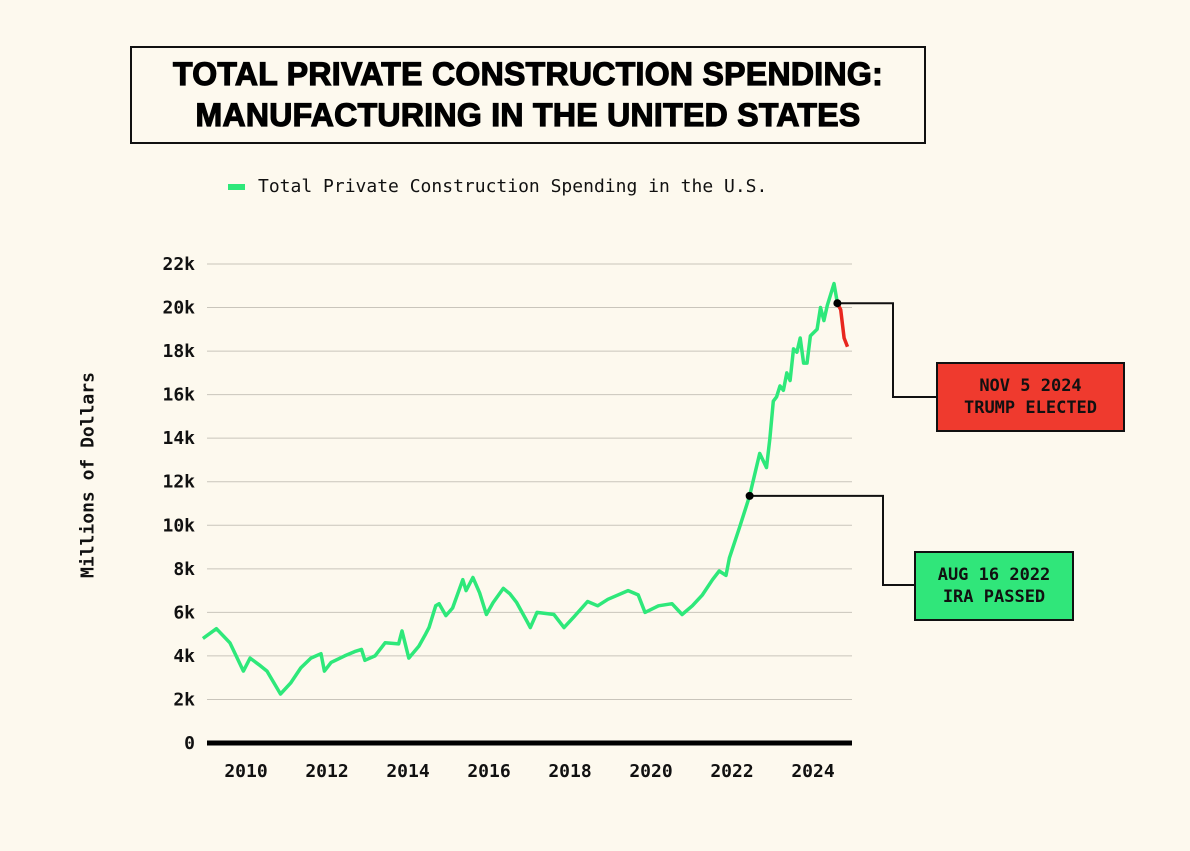  I want to click on x-tick-label: 2016, so click(488, 771).